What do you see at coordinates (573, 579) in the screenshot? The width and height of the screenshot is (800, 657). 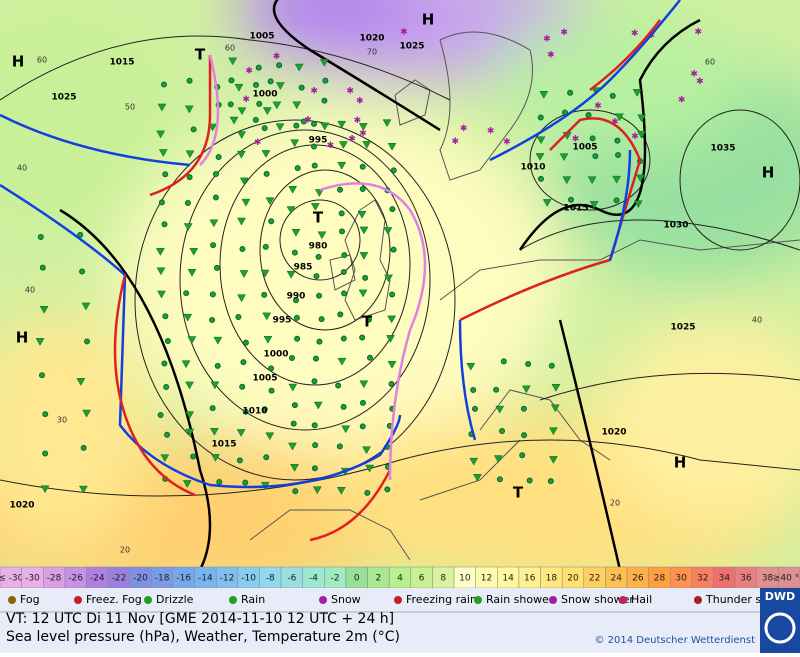 I see `scale-label: 20` at bounding box center [573, 579].